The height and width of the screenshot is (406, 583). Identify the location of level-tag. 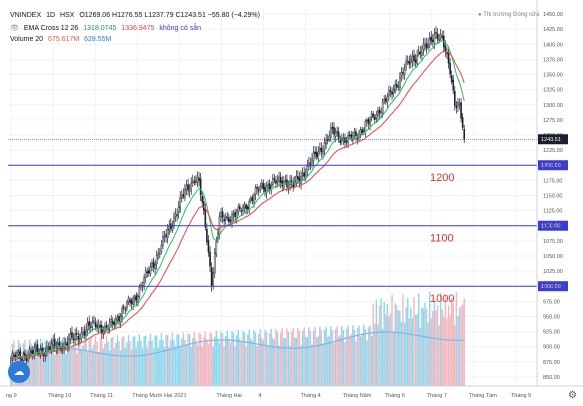
(553, 165).